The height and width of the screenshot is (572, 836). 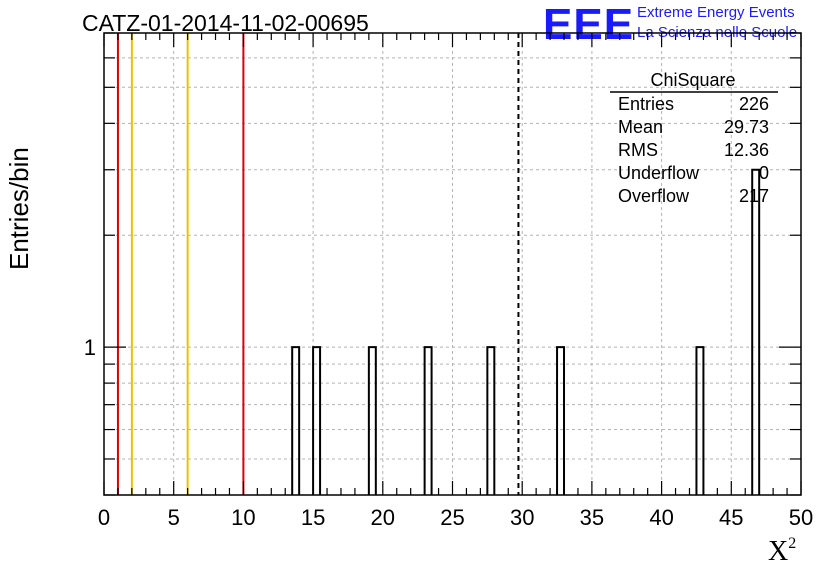 What do you see at coordinates (692, 80) in the screenshot?
I see `stats-title: ChiSquare` at bounding box center [692, 80].